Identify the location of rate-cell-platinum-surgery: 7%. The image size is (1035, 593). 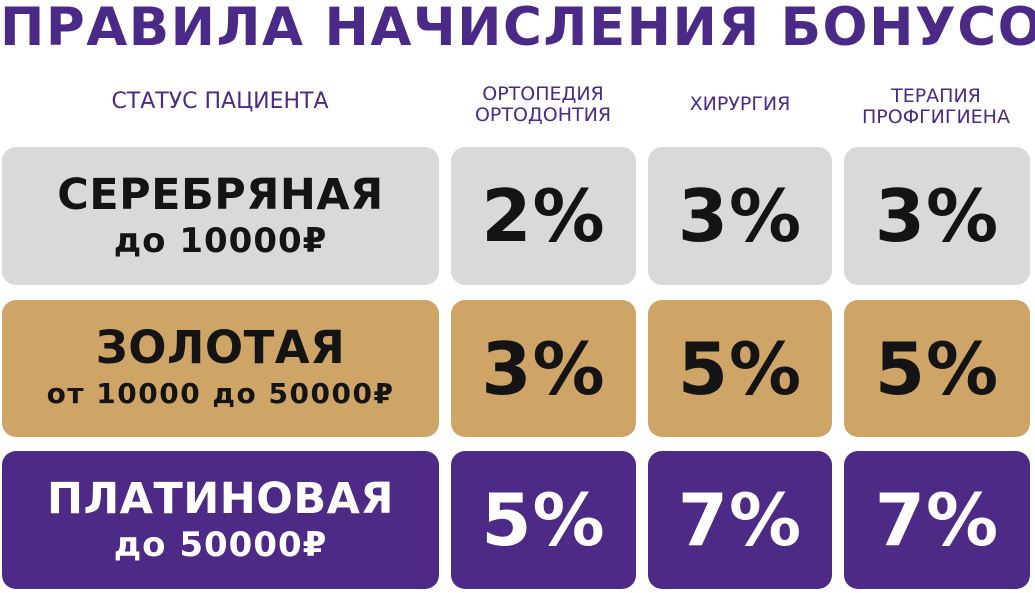
(740, 520).